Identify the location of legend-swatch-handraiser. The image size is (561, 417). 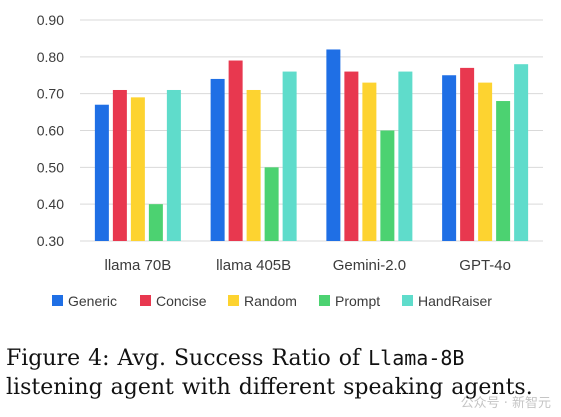
(407, 300).